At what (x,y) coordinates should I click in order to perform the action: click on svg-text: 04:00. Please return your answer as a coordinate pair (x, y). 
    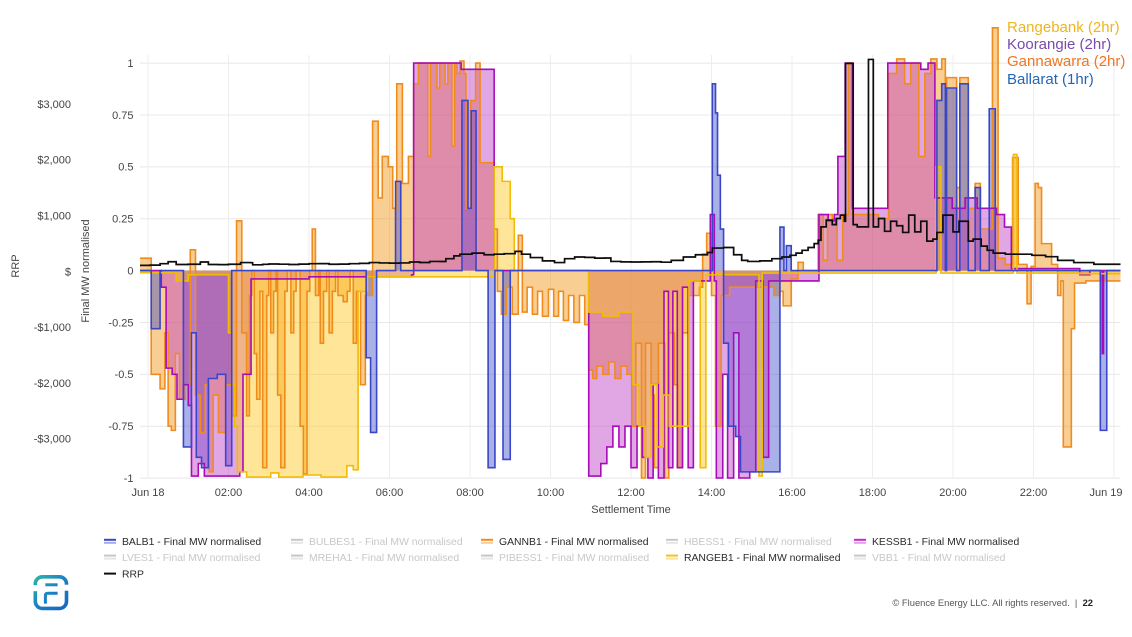
    Looking at the image, I should click on (309, 493).